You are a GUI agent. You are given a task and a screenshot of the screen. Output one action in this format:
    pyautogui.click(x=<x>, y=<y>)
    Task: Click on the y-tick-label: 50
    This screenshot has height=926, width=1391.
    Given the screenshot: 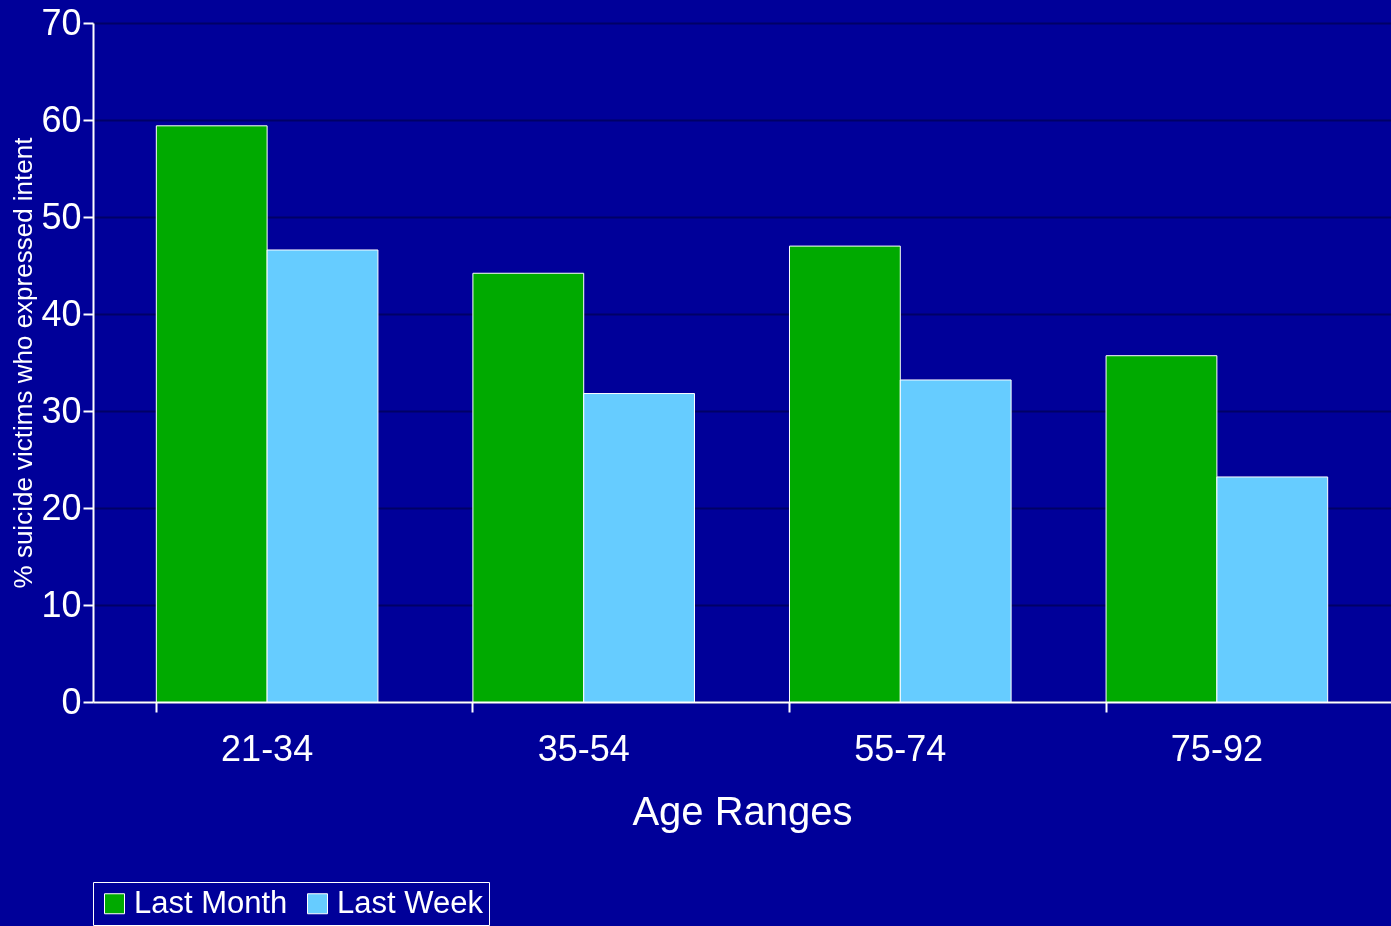 What is the action you would take?
    pyautogui.click(x=61, y=216)
    